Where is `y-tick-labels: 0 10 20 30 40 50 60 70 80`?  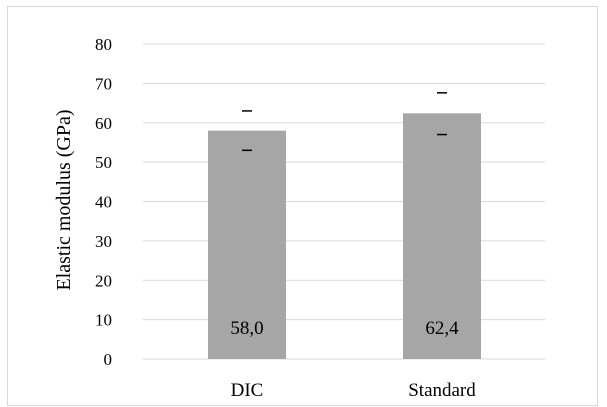
y-tick-labels: 0 10 20 30 40 50 60 70 80 is located at coordinates (103, 202).